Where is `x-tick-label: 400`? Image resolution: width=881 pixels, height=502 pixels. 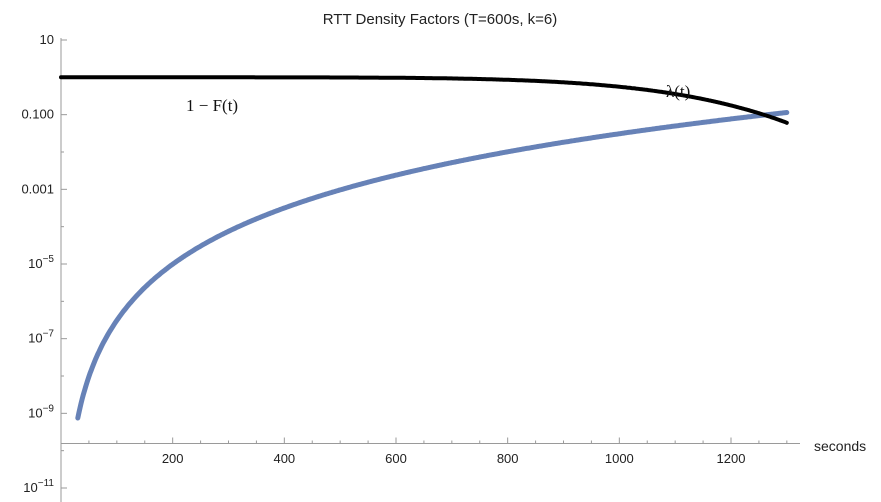 x-tick-label: 400 is located at coordinates (284, 458).